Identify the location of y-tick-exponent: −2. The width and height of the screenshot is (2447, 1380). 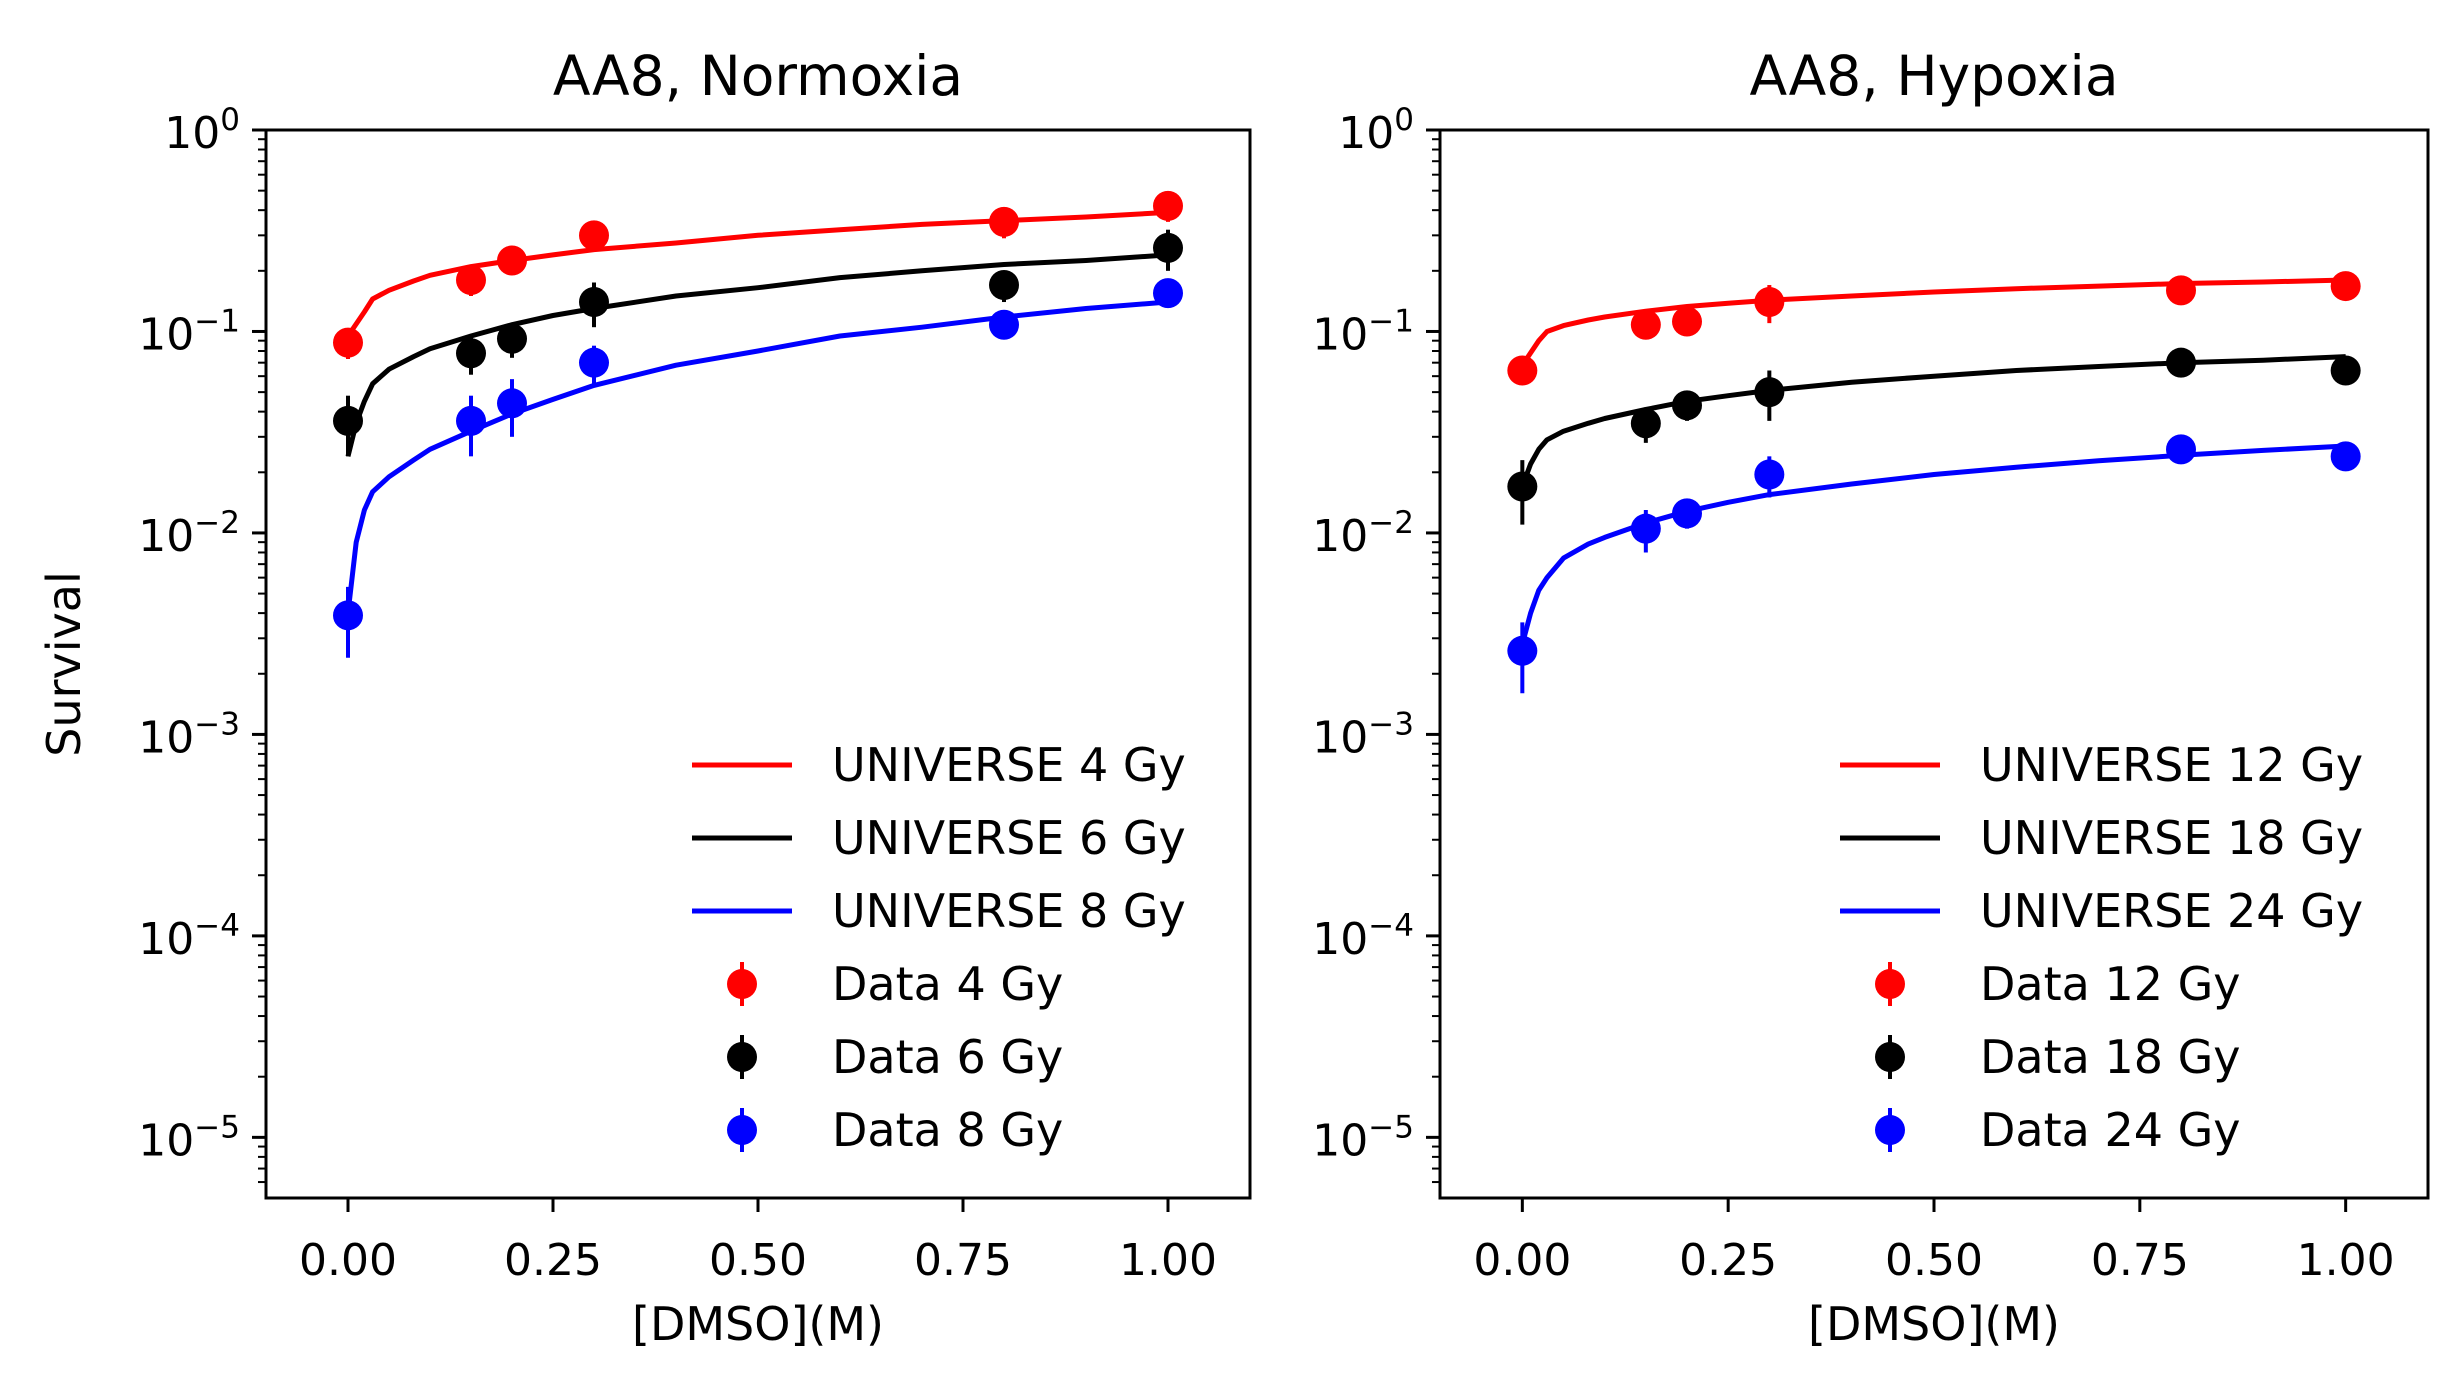
(217, 523).